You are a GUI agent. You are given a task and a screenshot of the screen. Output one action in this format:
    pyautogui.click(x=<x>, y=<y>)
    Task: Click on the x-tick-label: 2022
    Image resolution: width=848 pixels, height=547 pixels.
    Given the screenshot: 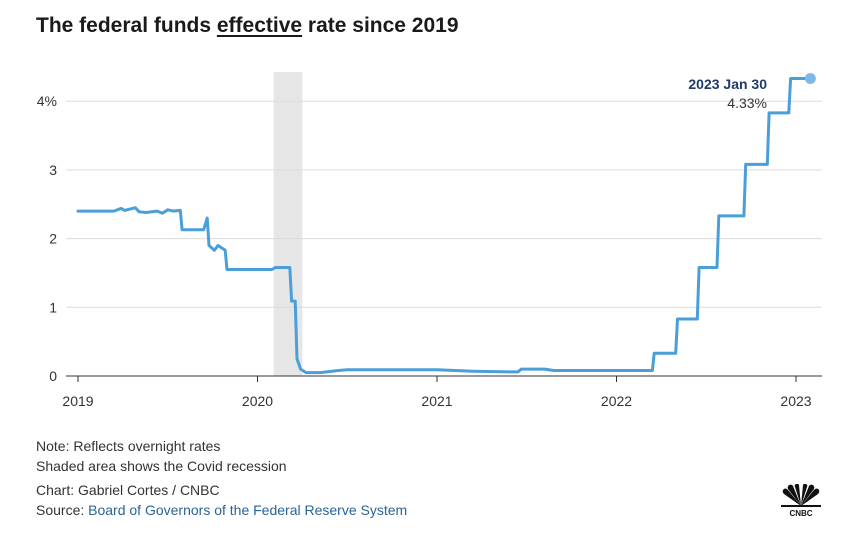 What is the action you would take?
    pyautogui.click(x=616, y=401)
    